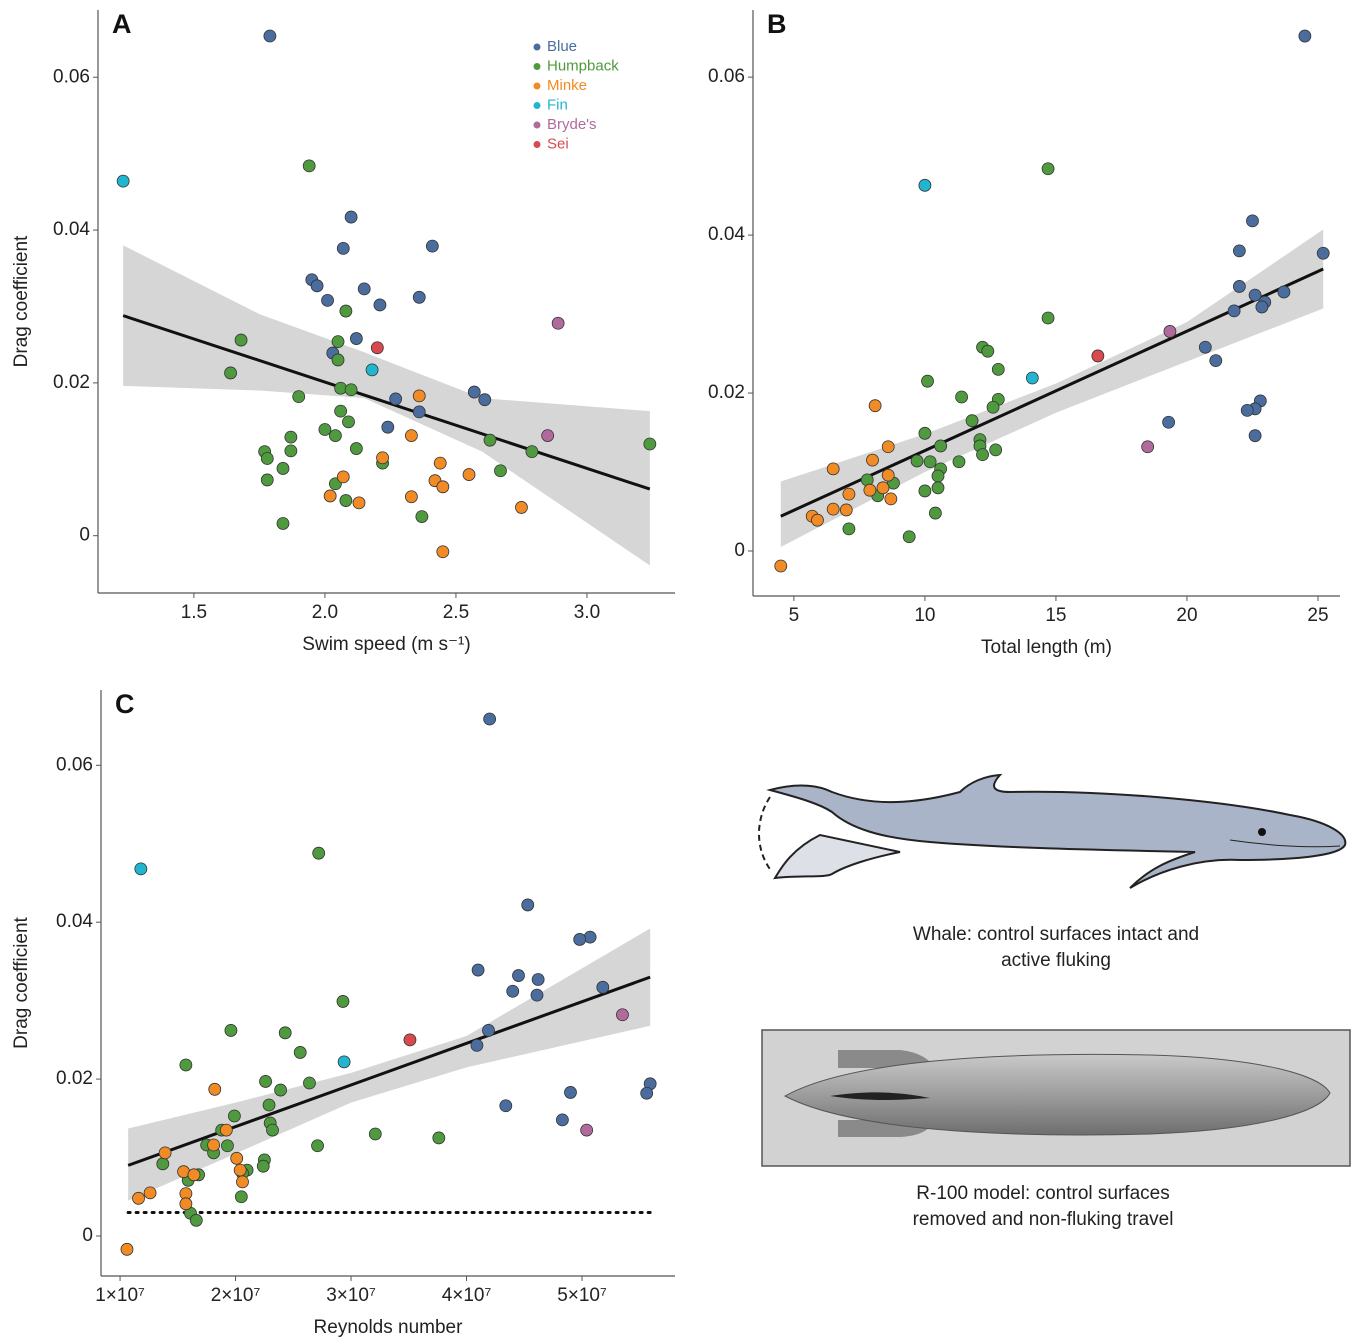 This screenshot has width=1355, height=1342. Describe the element at coordinates (122, 24) in the screenshot. I see `panel-label: A` at that location.